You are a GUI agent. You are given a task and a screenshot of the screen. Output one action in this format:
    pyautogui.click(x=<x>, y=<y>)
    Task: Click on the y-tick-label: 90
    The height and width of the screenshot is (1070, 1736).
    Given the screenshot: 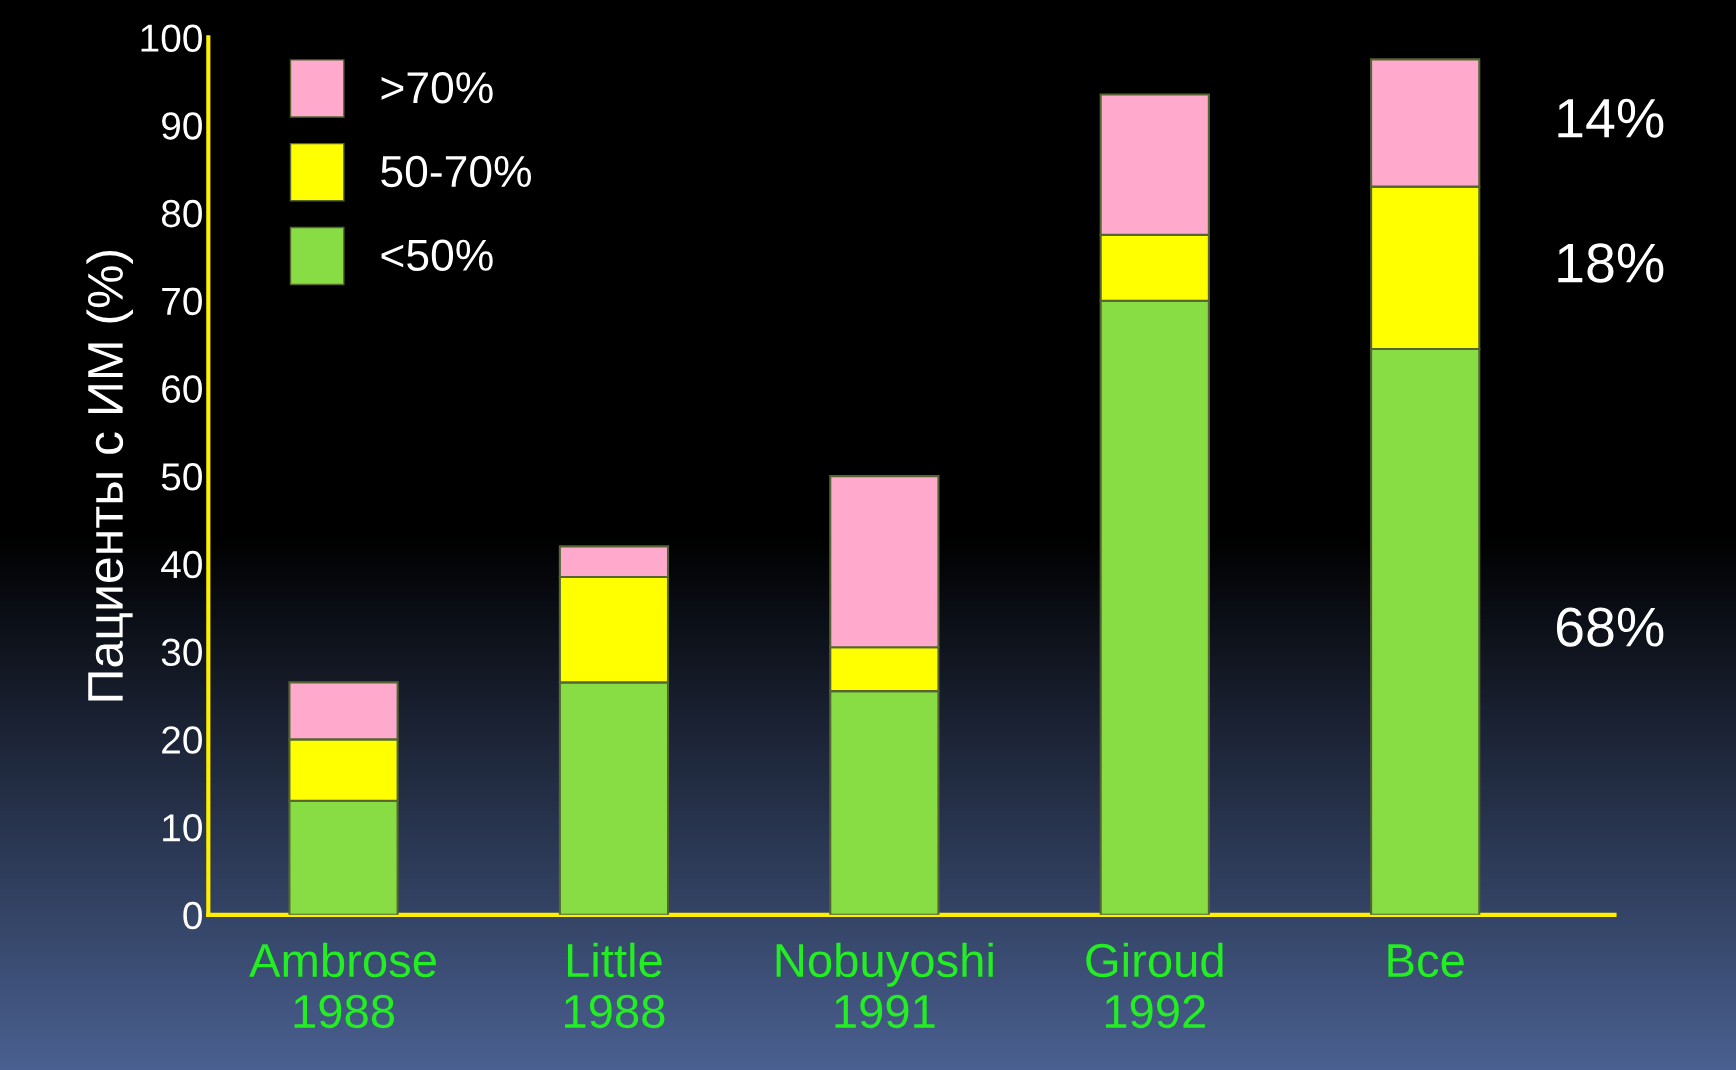 What is the action you would take?
    pyautogui.click(x=182, y=126)
    